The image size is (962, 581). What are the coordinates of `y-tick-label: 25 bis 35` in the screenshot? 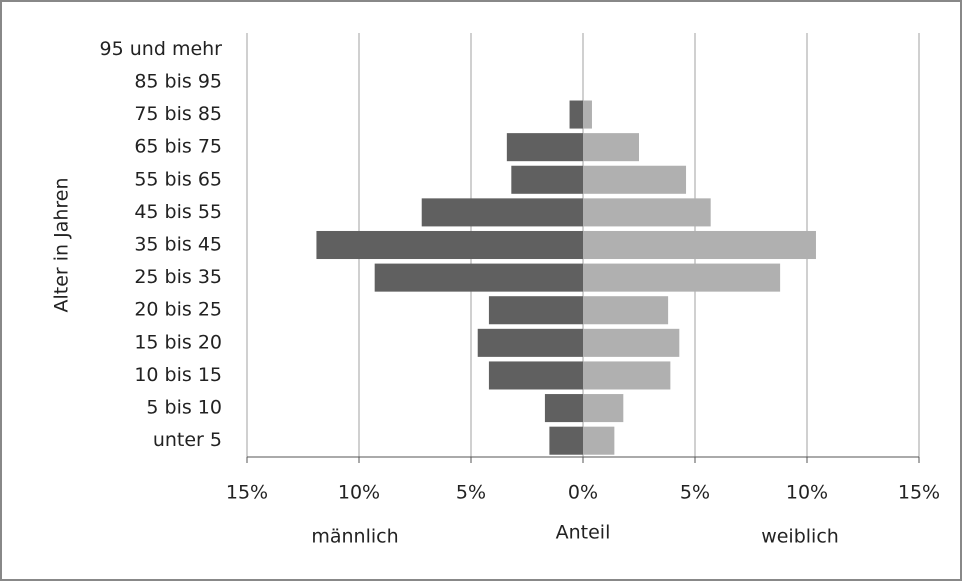 It's located at (178, 277).